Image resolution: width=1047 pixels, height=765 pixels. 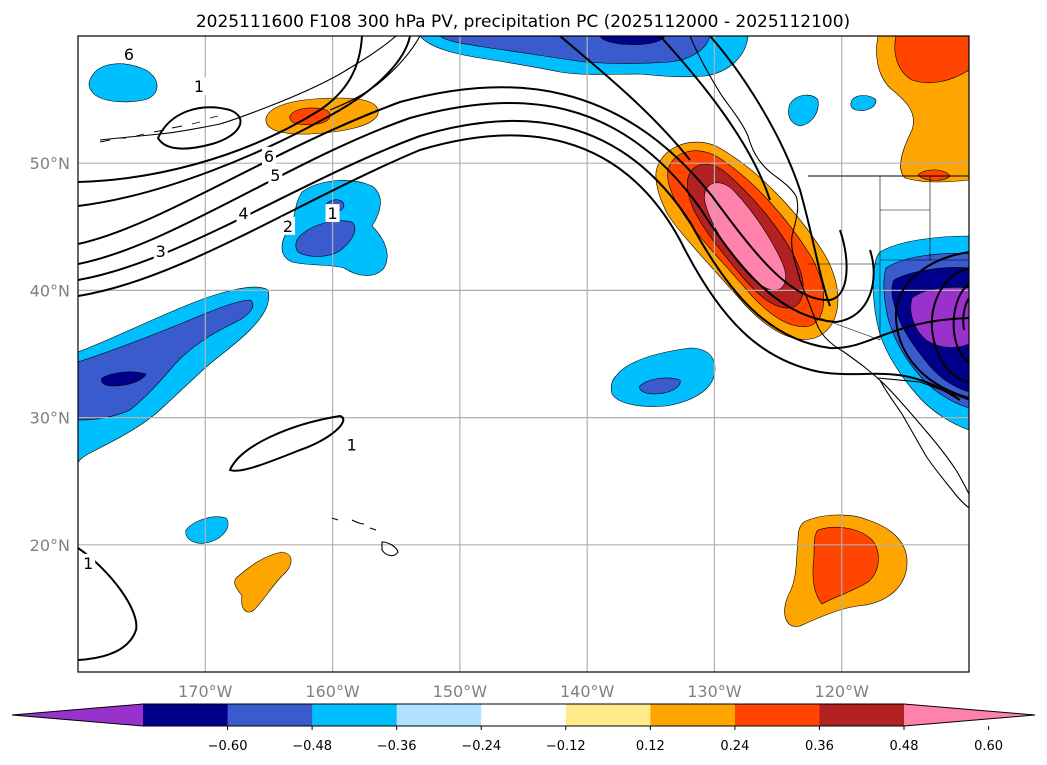 What do you see at coordinates (77, 715) in the screenshot?
I see `colorbar-extend-low` at bounding box center [77, 715].